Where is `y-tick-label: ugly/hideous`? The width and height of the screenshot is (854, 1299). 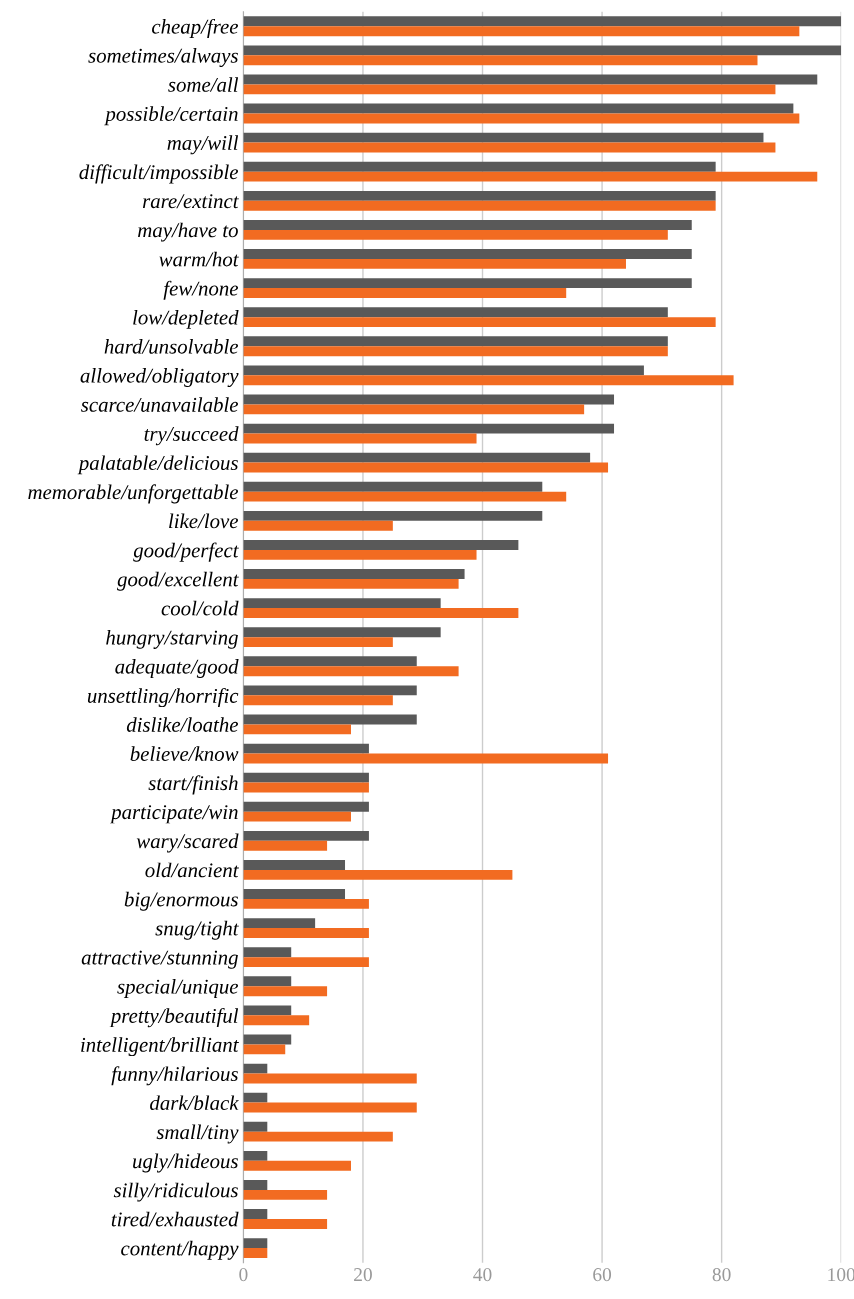
y-tick-label: ugly/hideous is located at coordinates (185, 1163).